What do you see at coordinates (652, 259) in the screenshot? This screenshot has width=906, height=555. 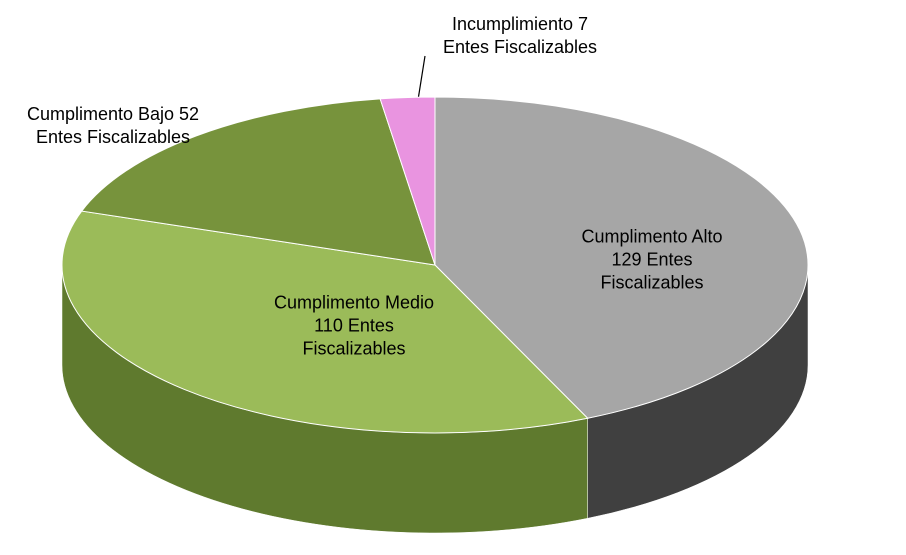 I see `data-label: Cumplimento Alto 129 Entes Fiscalizables` at bounding box center [652, 259].